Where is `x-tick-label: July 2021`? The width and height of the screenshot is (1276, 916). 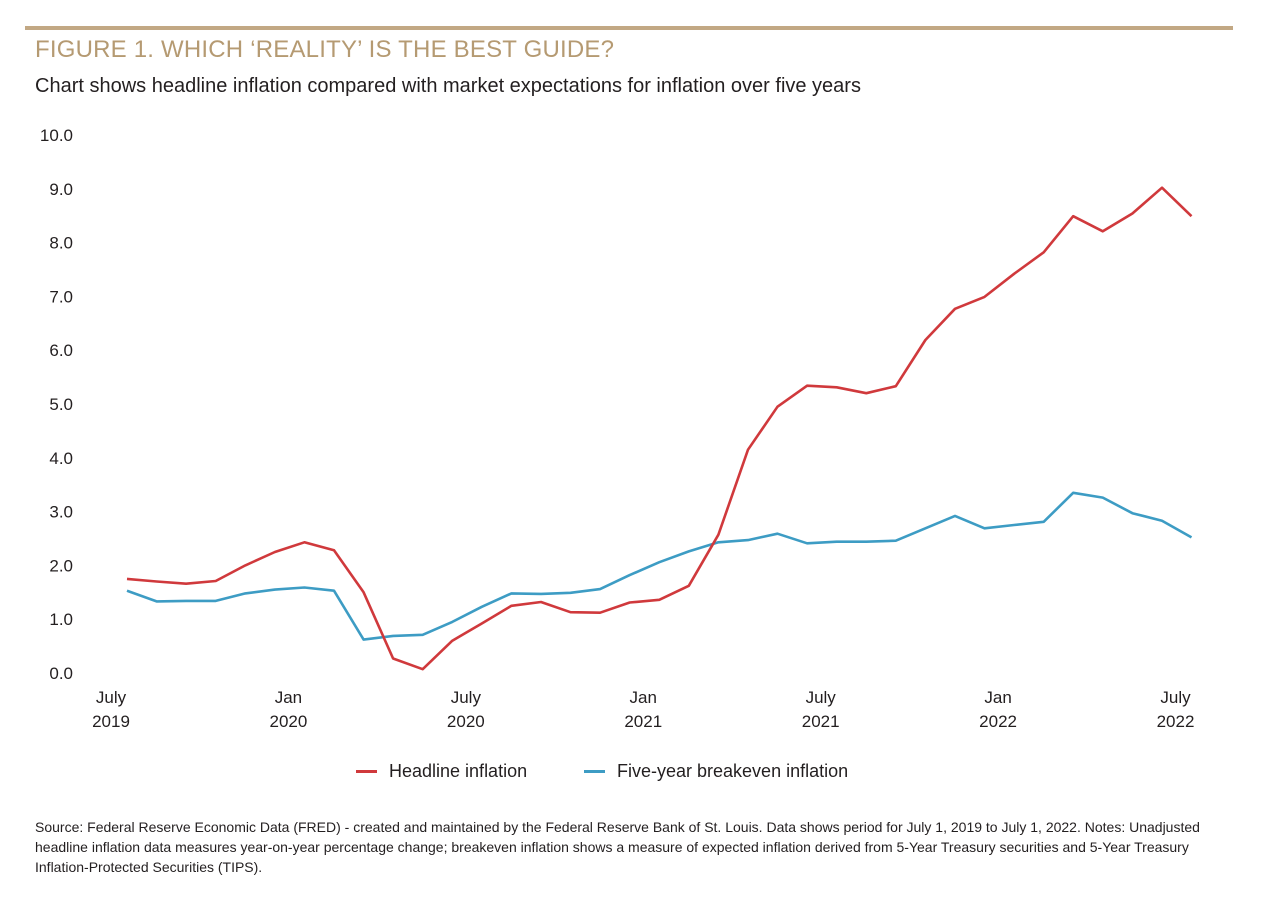
x-tick-label: July 2021 is located at coordinates (821, 709).